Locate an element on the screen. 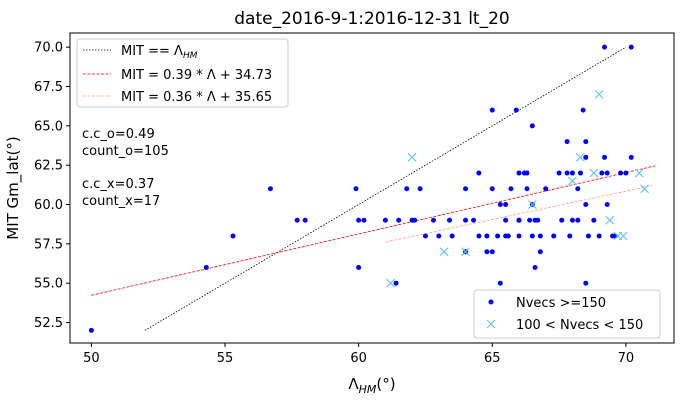  annotation-count-x: count_x=17 is located at coordinates (121, 201).